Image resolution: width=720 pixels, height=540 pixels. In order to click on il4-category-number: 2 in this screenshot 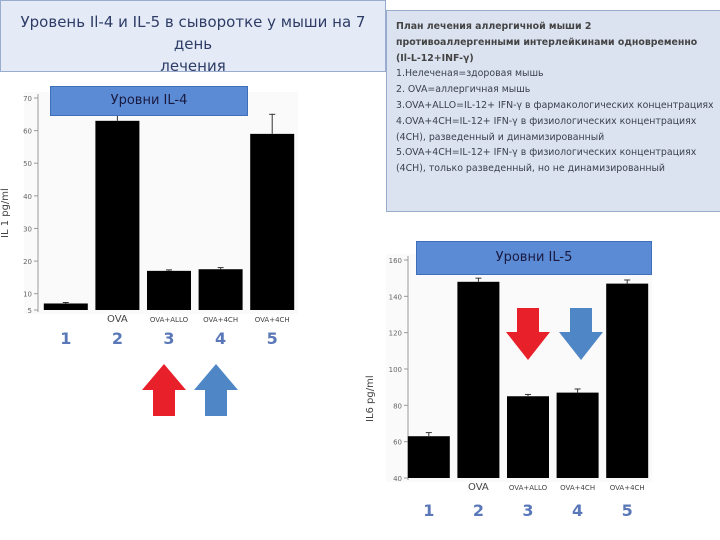, I will do `click(117, 338)`.